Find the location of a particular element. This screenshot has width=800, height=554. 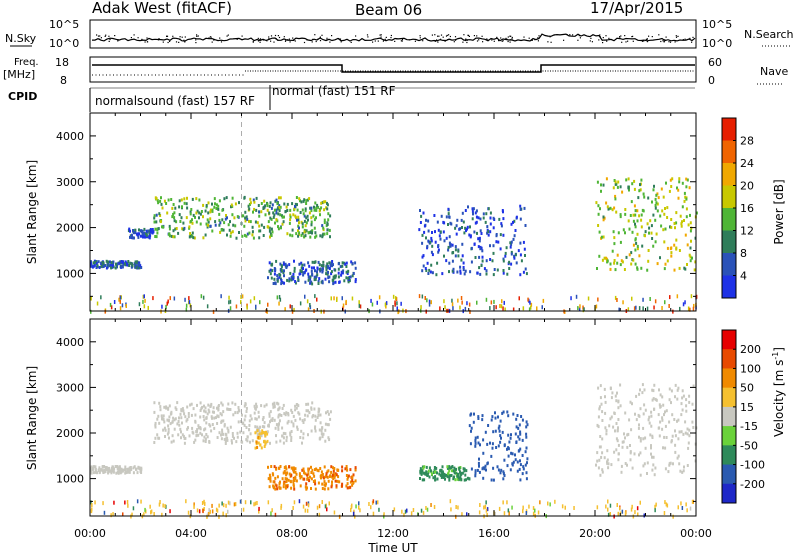

date-label: 17/Apr/2015 is located at coordinates (636, 8).